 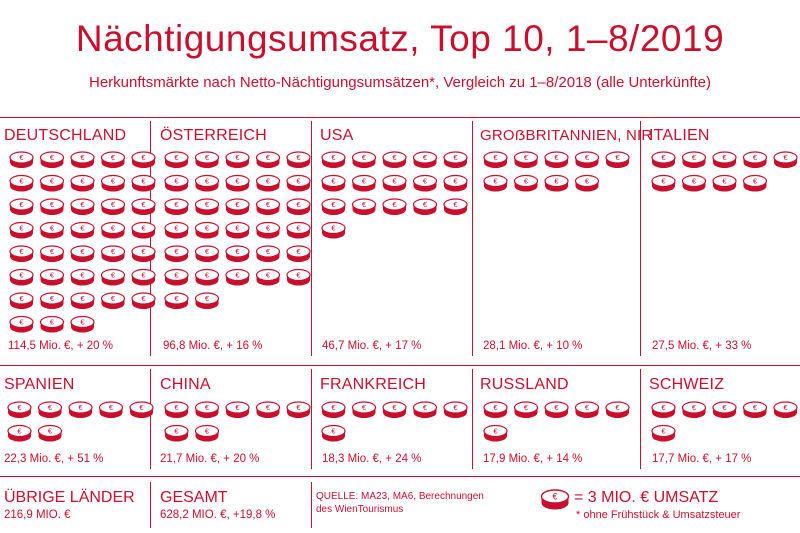 I want to click on legend-footnote: * ohne Frühstück & Umsatzsteuer, so click(x=658, y=515).